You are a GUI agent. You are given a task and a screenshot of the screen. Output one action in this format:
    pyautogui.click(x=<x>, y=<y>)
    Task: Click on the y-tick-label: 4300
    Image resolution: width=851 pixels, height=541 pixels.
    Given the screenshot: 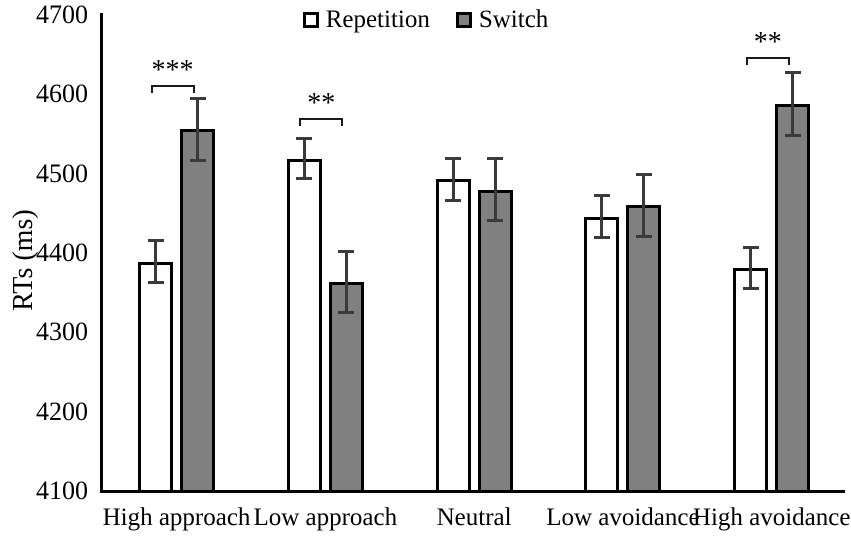 What is the action you would take?
    pyautogui.click(x=62, y=332)
    